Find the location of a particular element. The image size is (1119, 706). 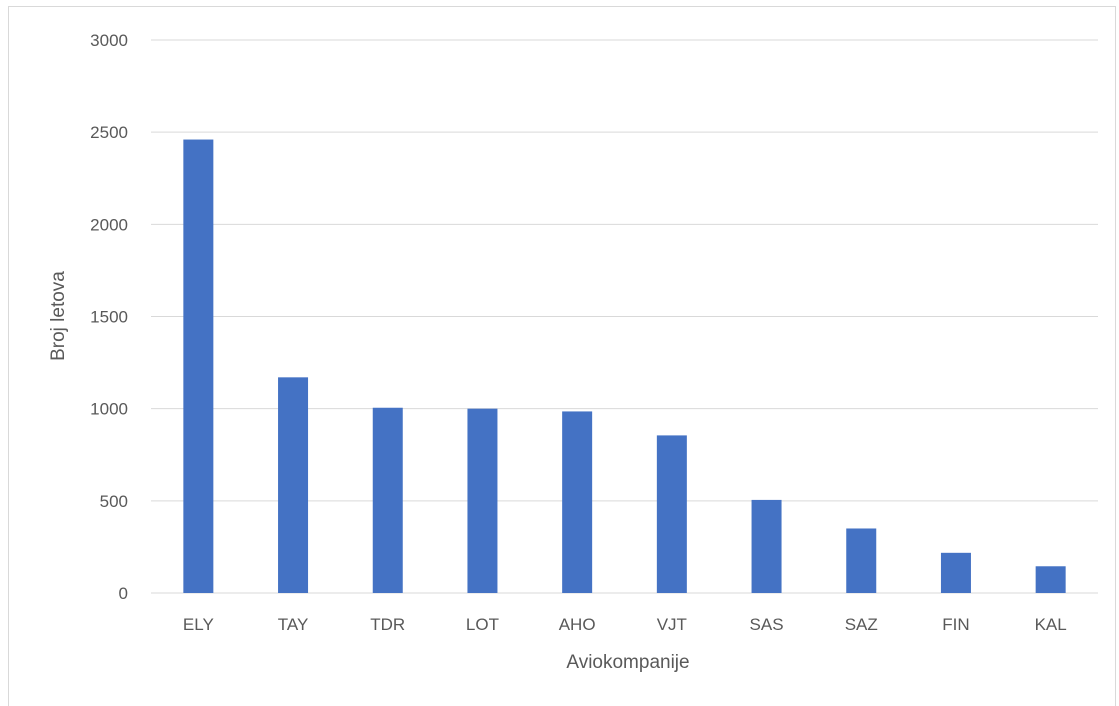

bar-tay is located at coordinates (293, 485).